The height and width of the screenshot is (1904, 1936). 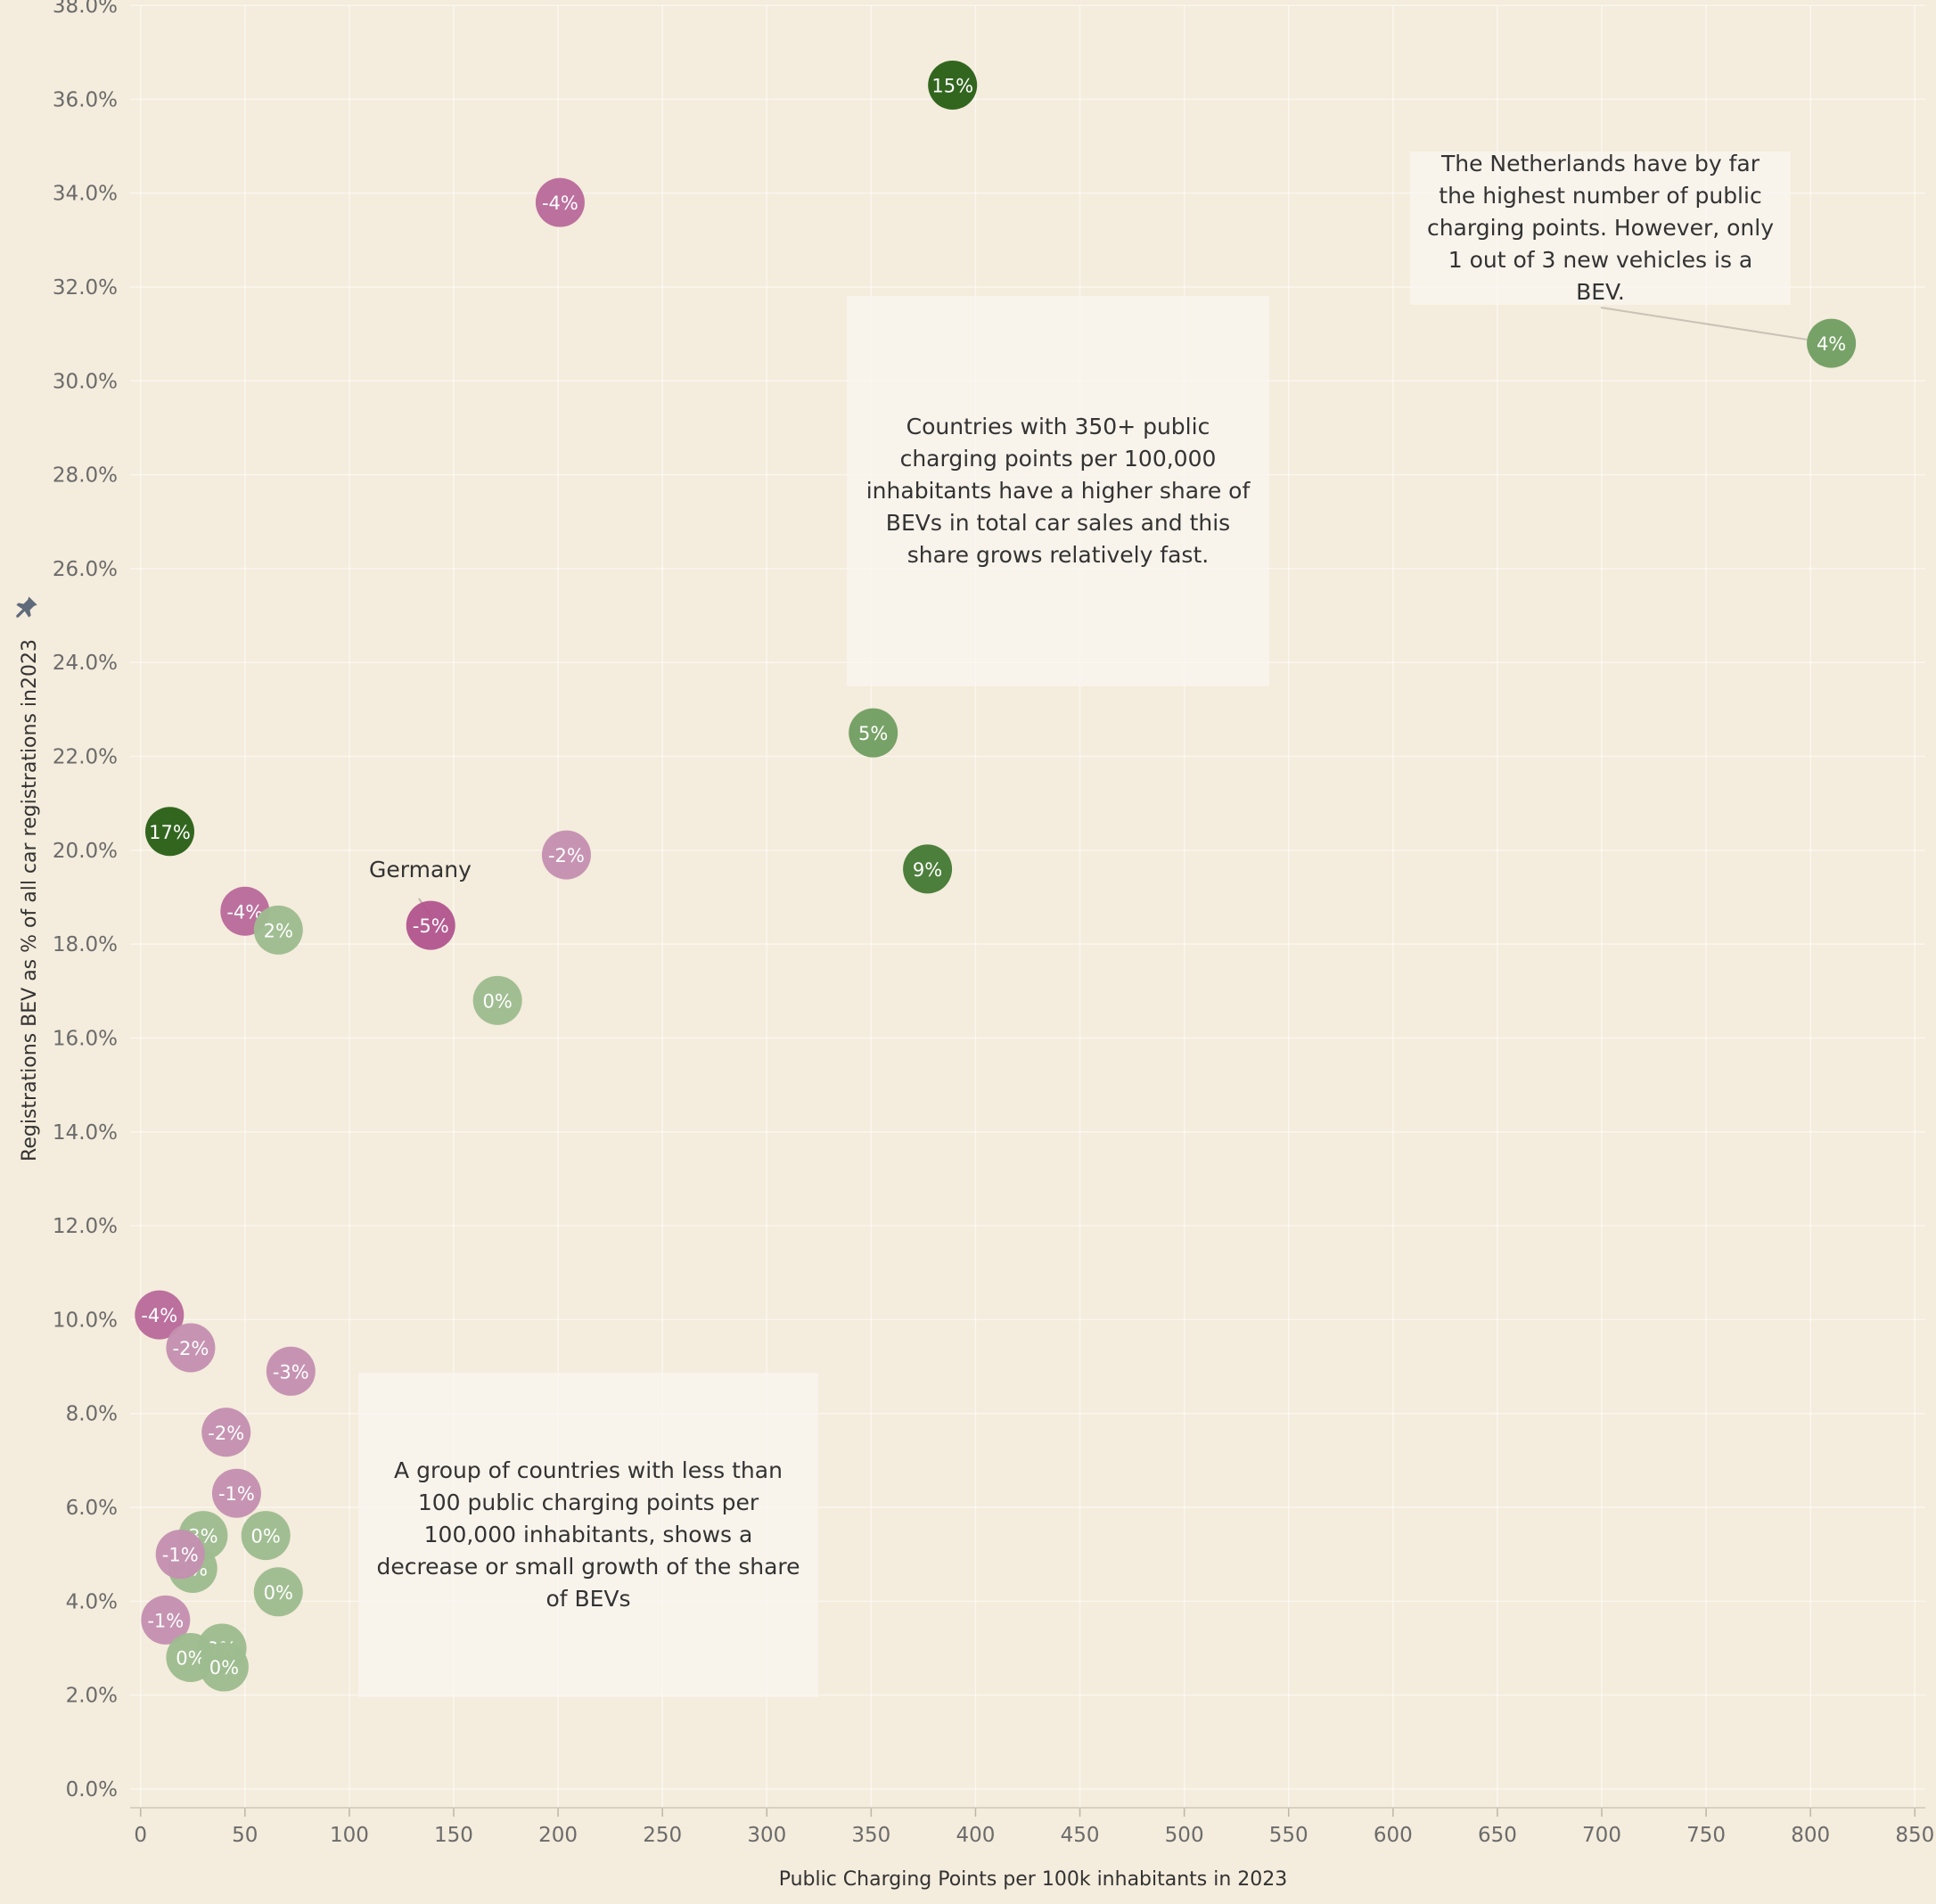 What do you see at coordinates (86, 663) in the screenshot?
I see `y-tick-label: 24.0%` at bounding box center [86, 663].